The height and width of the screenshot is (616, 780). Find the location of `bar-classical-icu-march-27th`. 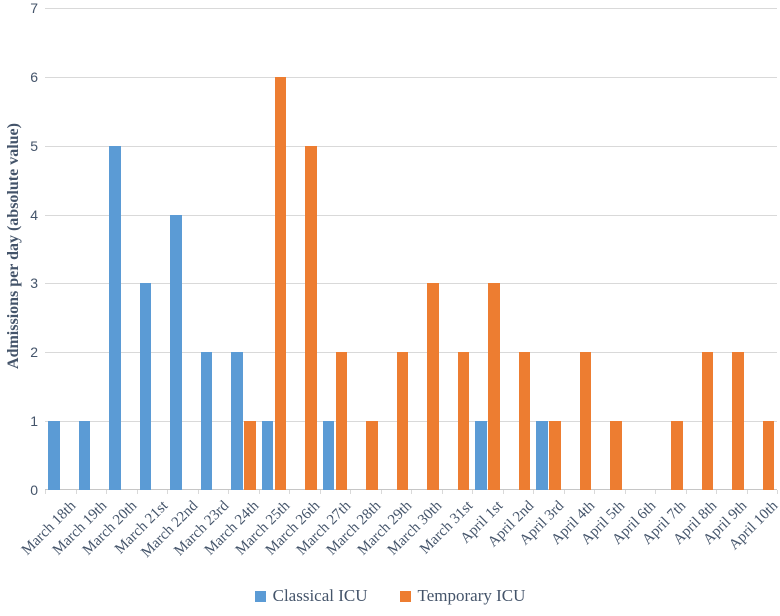

bar-classical-icu-march-27th is located at coordinates (328, 455).